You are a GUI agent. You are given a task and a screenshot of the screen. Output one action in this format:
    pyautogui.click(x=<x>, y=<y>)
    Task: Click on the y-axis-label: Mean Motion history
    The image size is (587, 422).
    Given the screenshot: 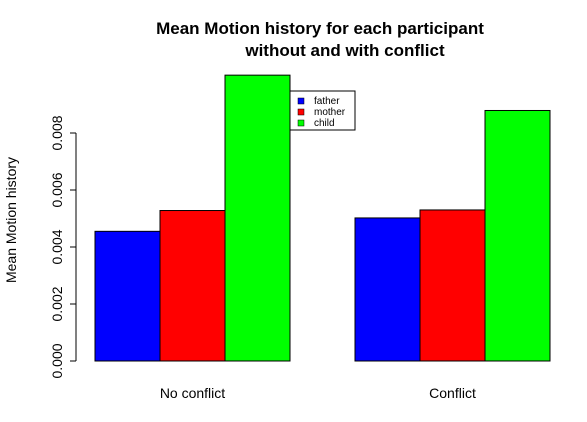 What is the action you would take?
    pyautogui.click(x=11, y=220)
    